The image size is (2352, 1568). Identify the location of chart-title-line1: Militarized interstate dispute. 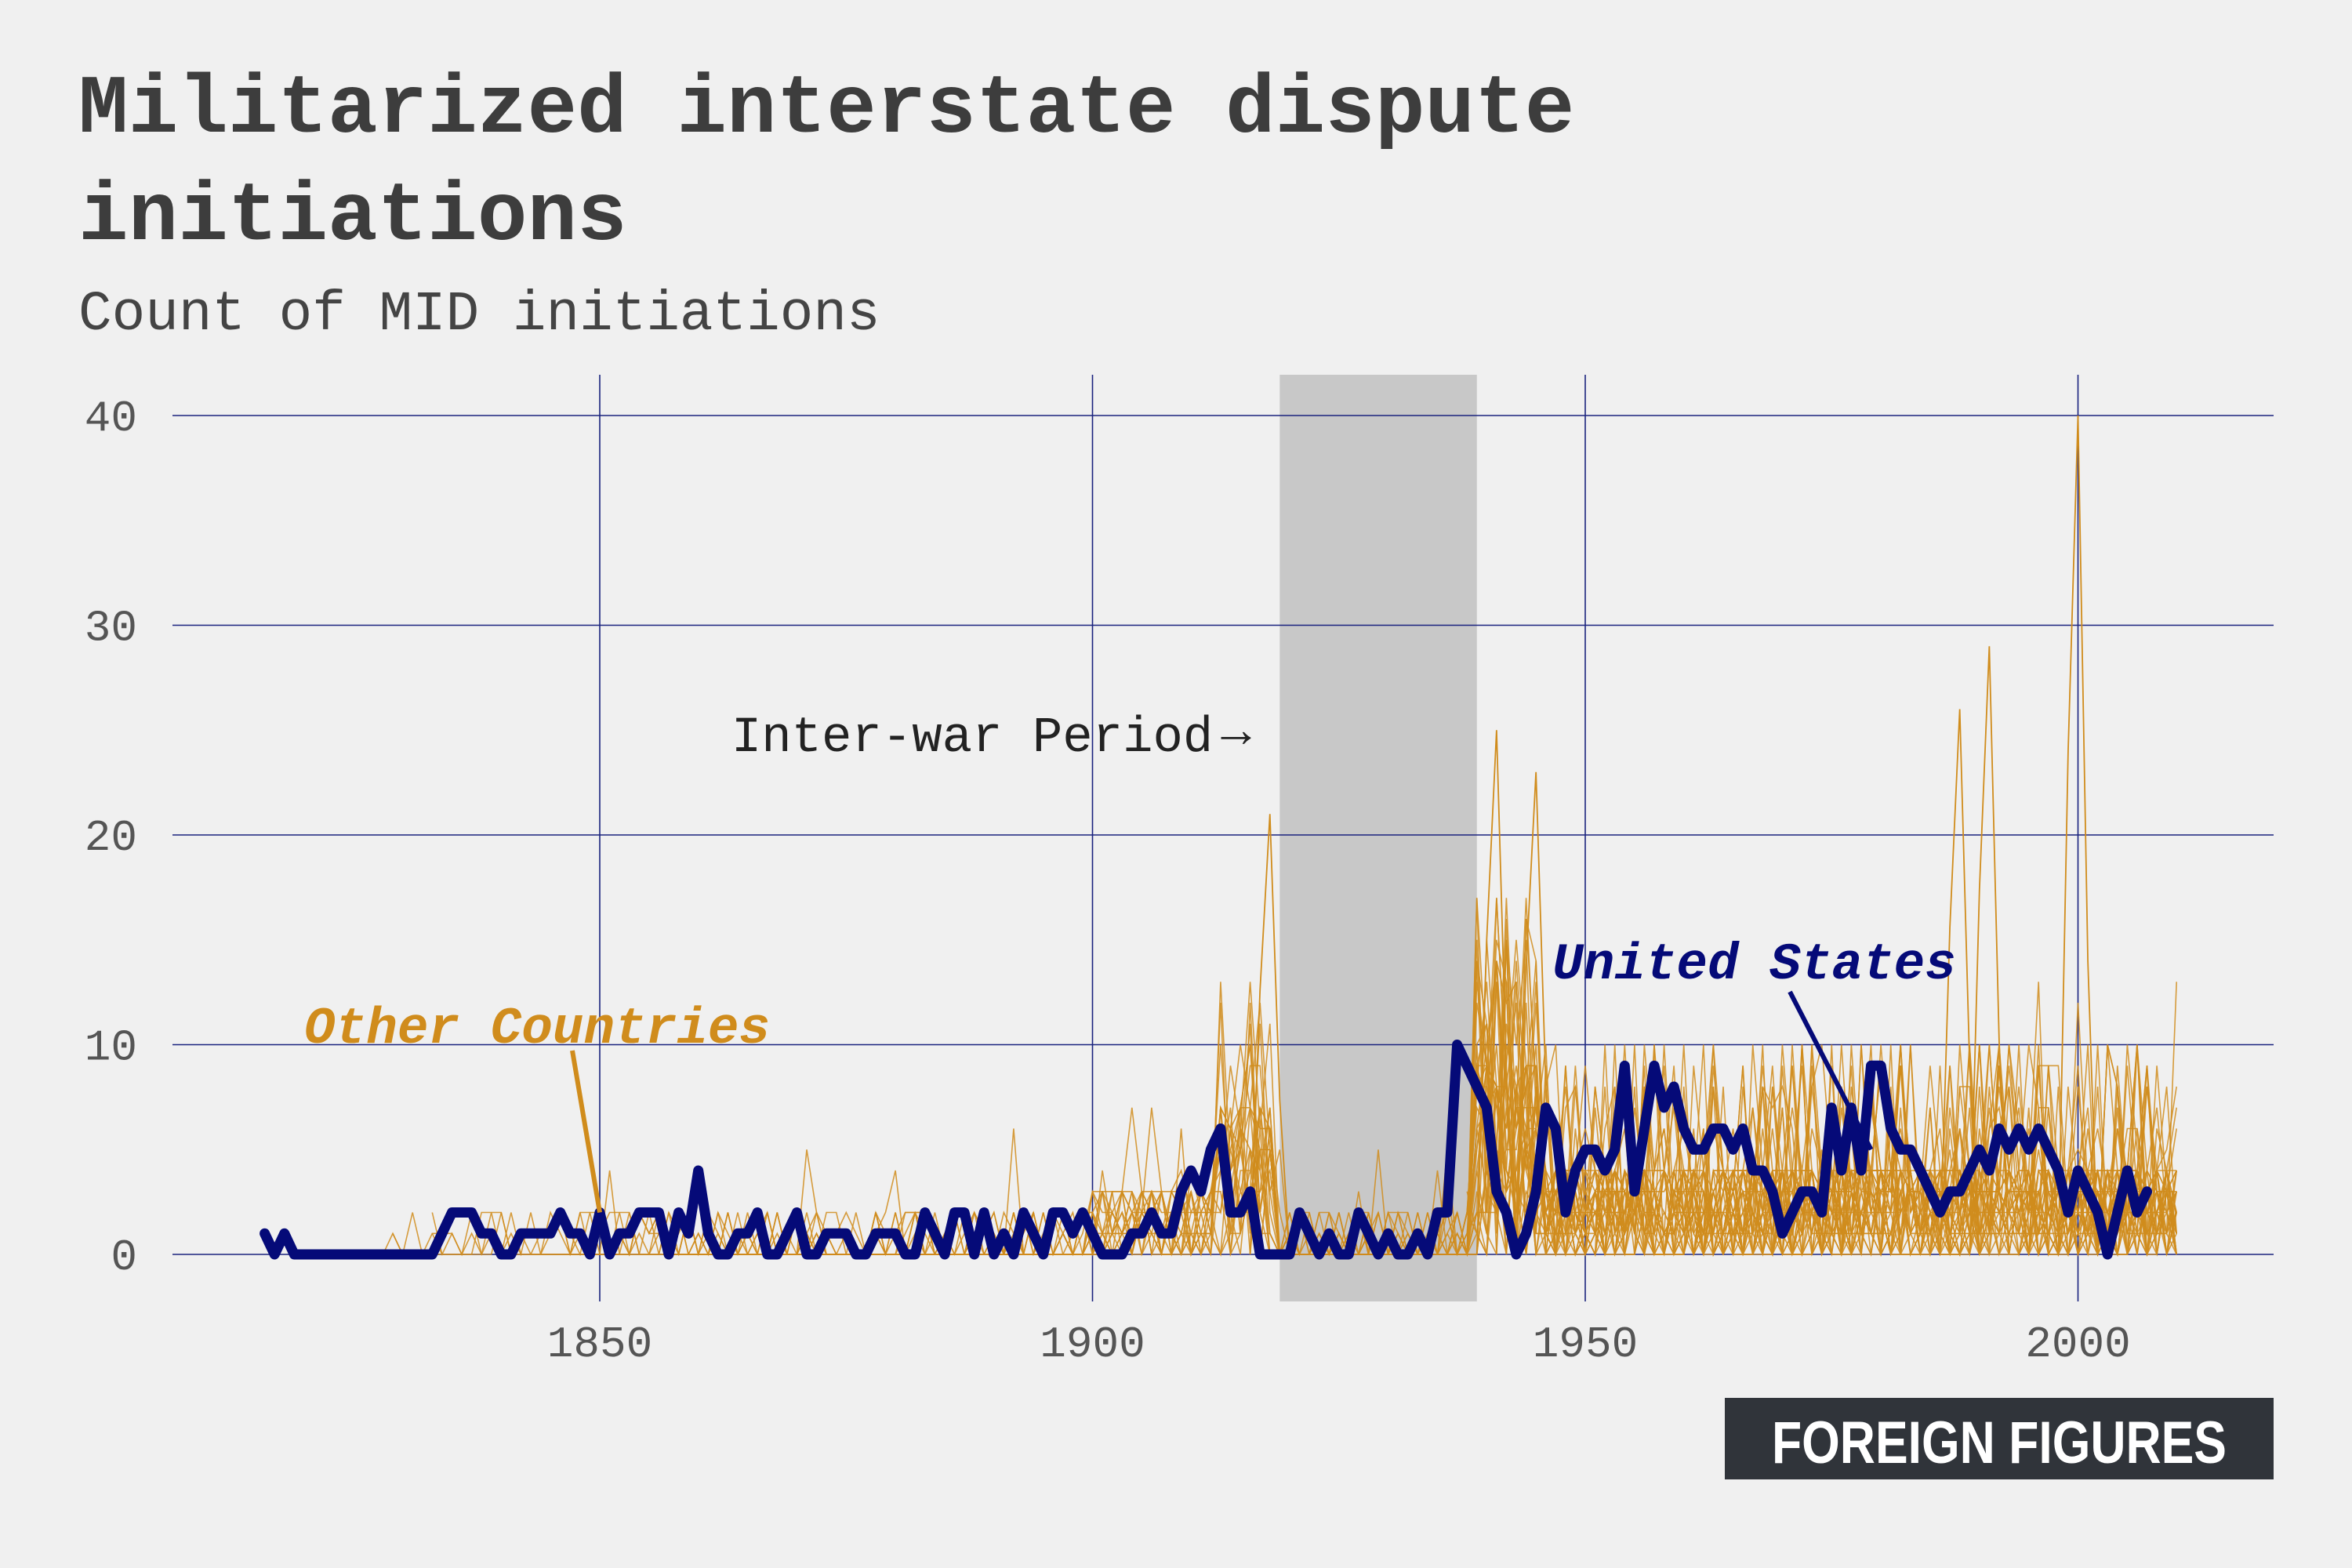
(826, 110).